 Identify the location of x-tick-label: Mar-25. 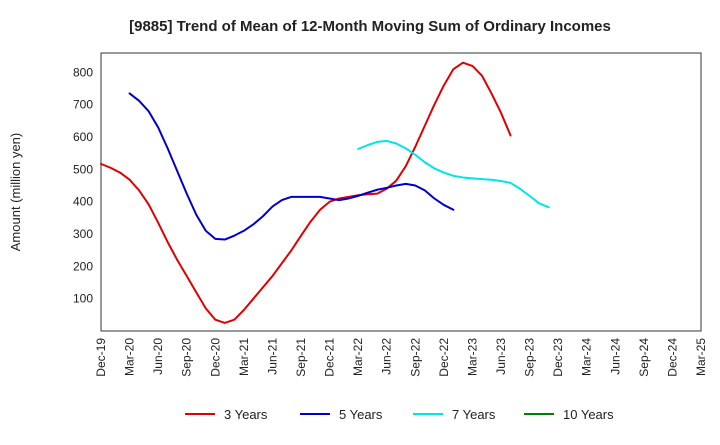
(701, 357).